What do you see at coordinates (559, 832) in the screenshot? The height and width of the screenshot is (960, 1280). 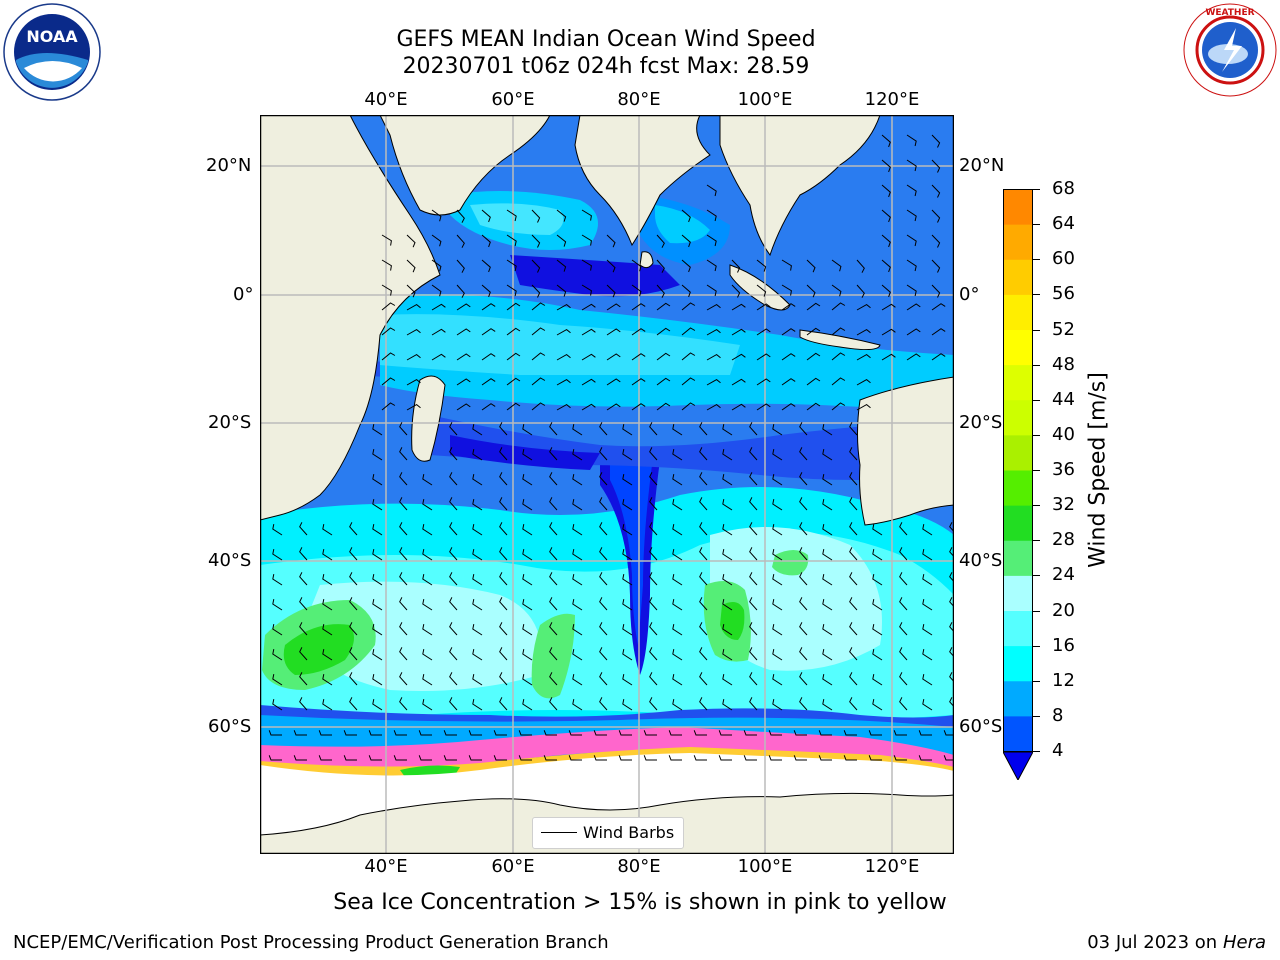 I see `legend-line-sample` at bounding box center [559, 832].